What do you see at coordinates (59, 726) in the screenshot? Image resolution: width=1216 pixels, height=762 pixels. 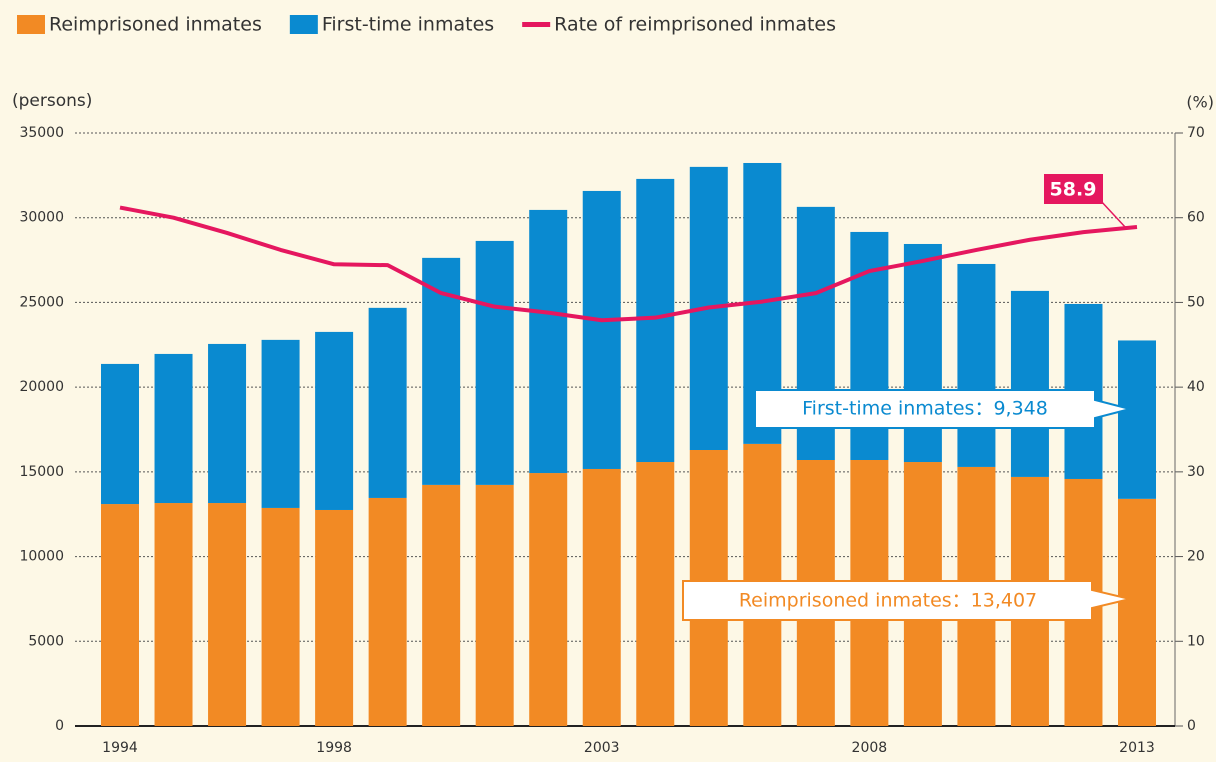 I see `y-tick-label: 0` at bounding box center [59, 726].